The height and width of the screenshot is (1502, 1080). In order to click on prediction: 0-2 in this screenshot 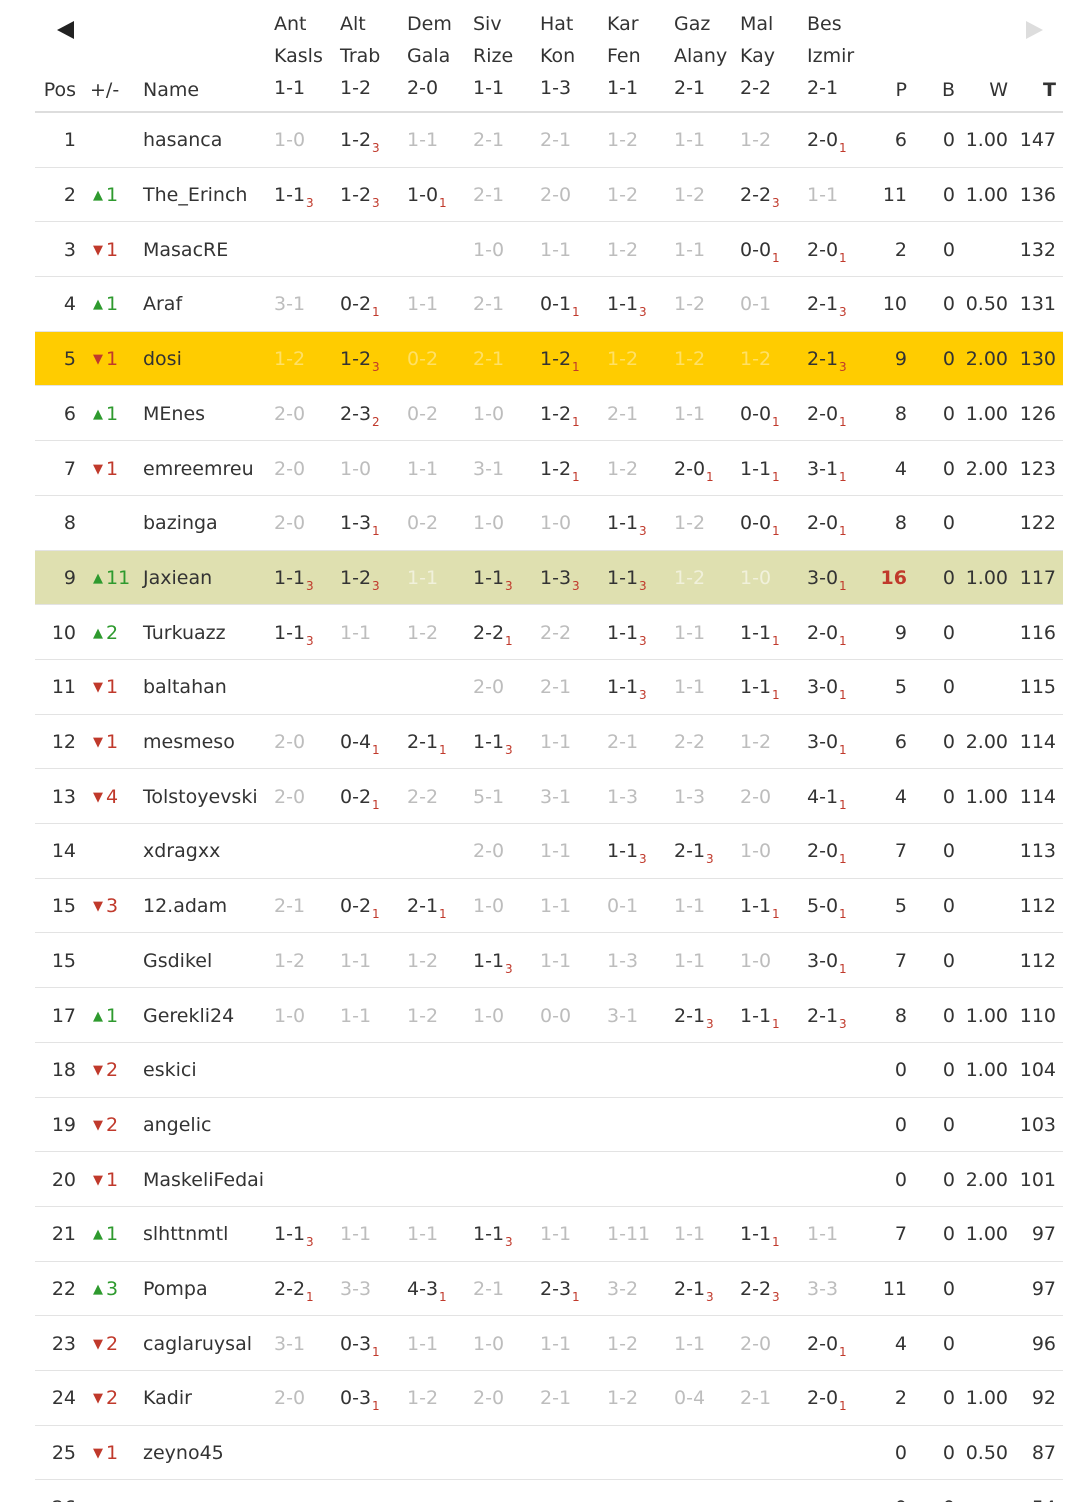, I will do `click(422, 414)`.